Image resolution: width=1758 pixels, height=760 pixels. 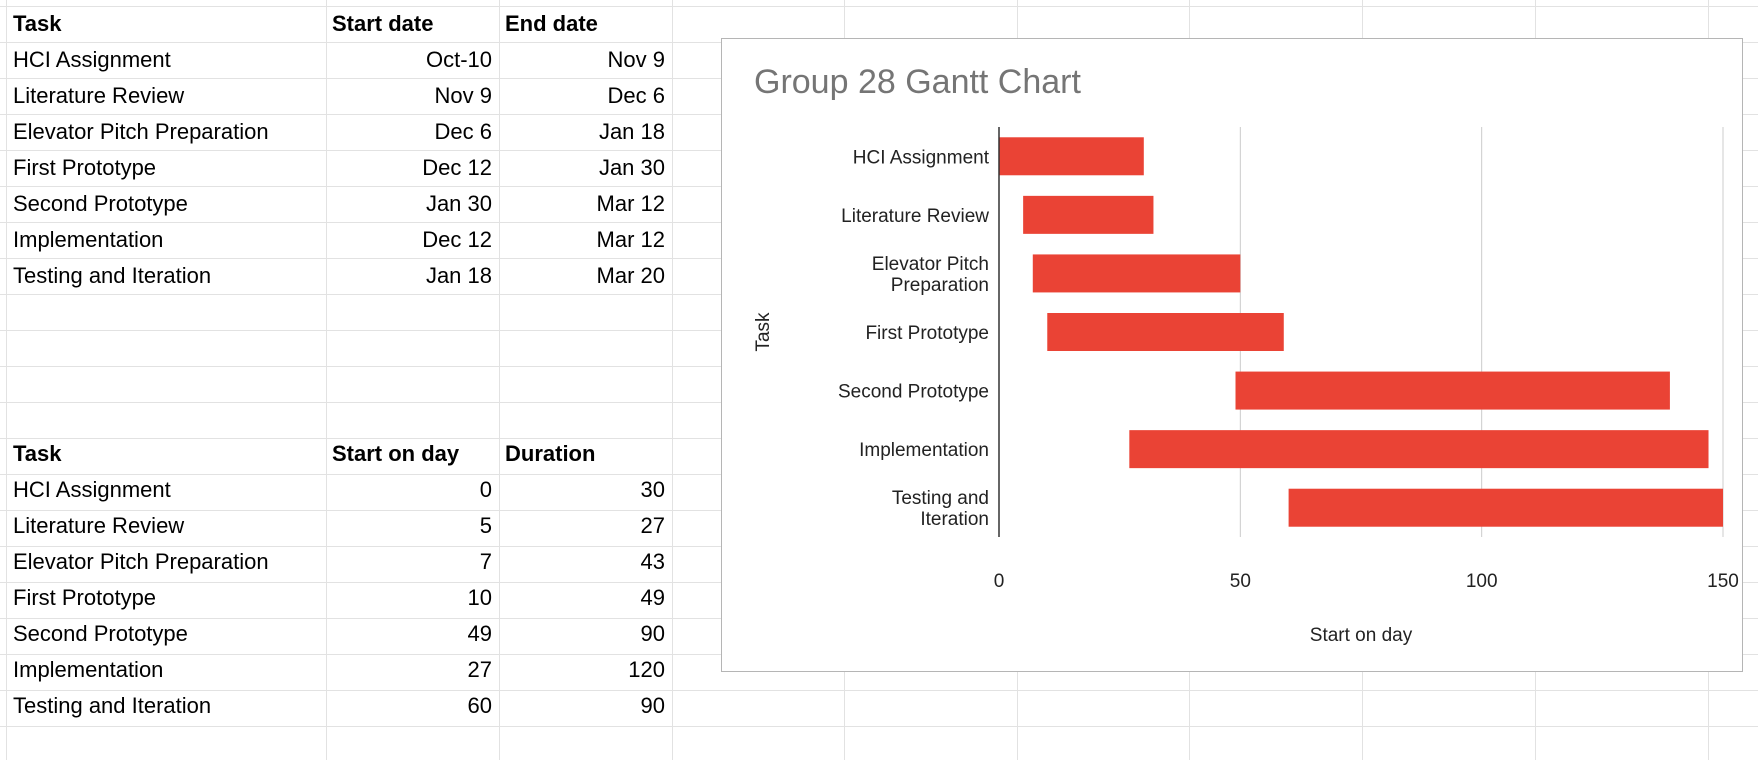 What do you see at coordinates (396, 453) in the screenshot?
I see `header-start-on-day: Start on day` at bounding box center [396, 453].